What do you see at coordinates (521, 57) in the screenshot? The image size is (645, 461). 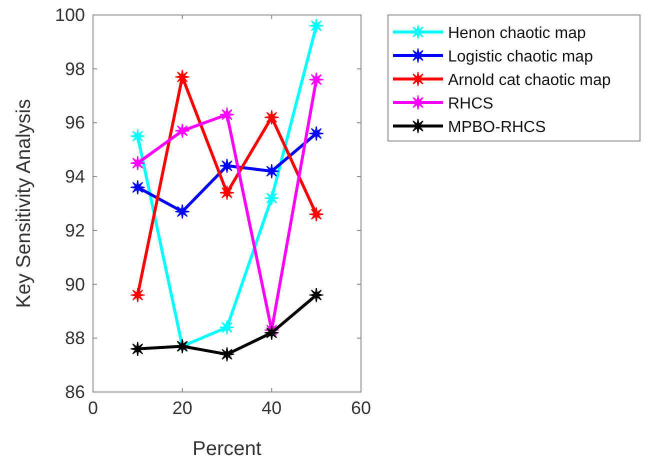 I see `legend-label: Logistic chaotic map` at bounding box center [521, 57].